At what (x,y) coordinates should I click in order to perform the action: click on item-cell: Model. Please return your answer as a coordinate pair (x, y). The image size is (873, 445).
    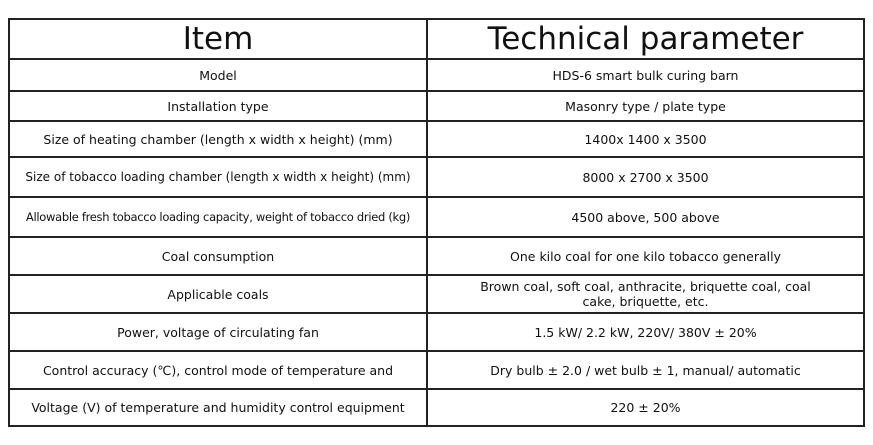
    Looking at the image, I should click on (218, 75).